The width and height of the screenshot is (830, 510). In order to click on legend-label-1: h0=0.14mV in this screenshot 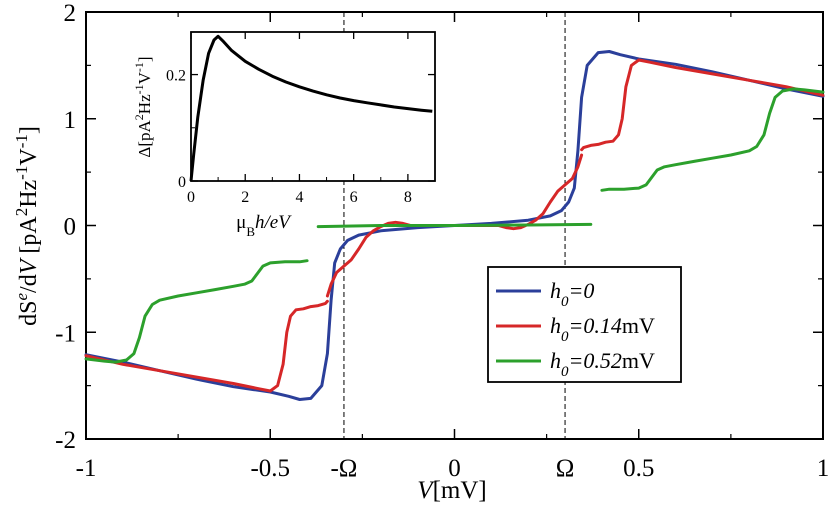, I will do `click(602, 329)`.